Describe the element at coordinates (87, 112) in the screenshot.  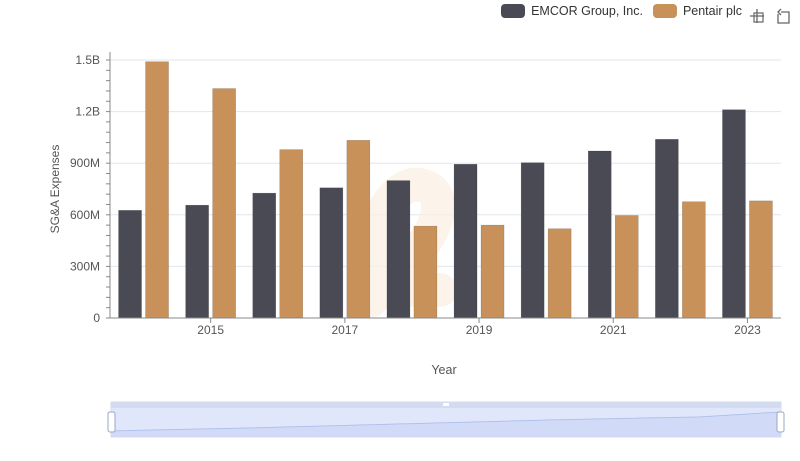
I see `y-tick-label: 1.2B` at that location.